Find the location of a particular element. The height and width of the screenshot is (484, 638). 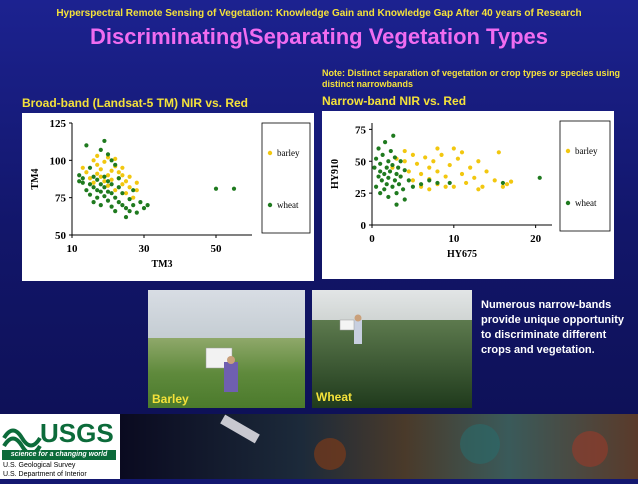

x-tick-label: 0 is located at coordinates (372, 239).